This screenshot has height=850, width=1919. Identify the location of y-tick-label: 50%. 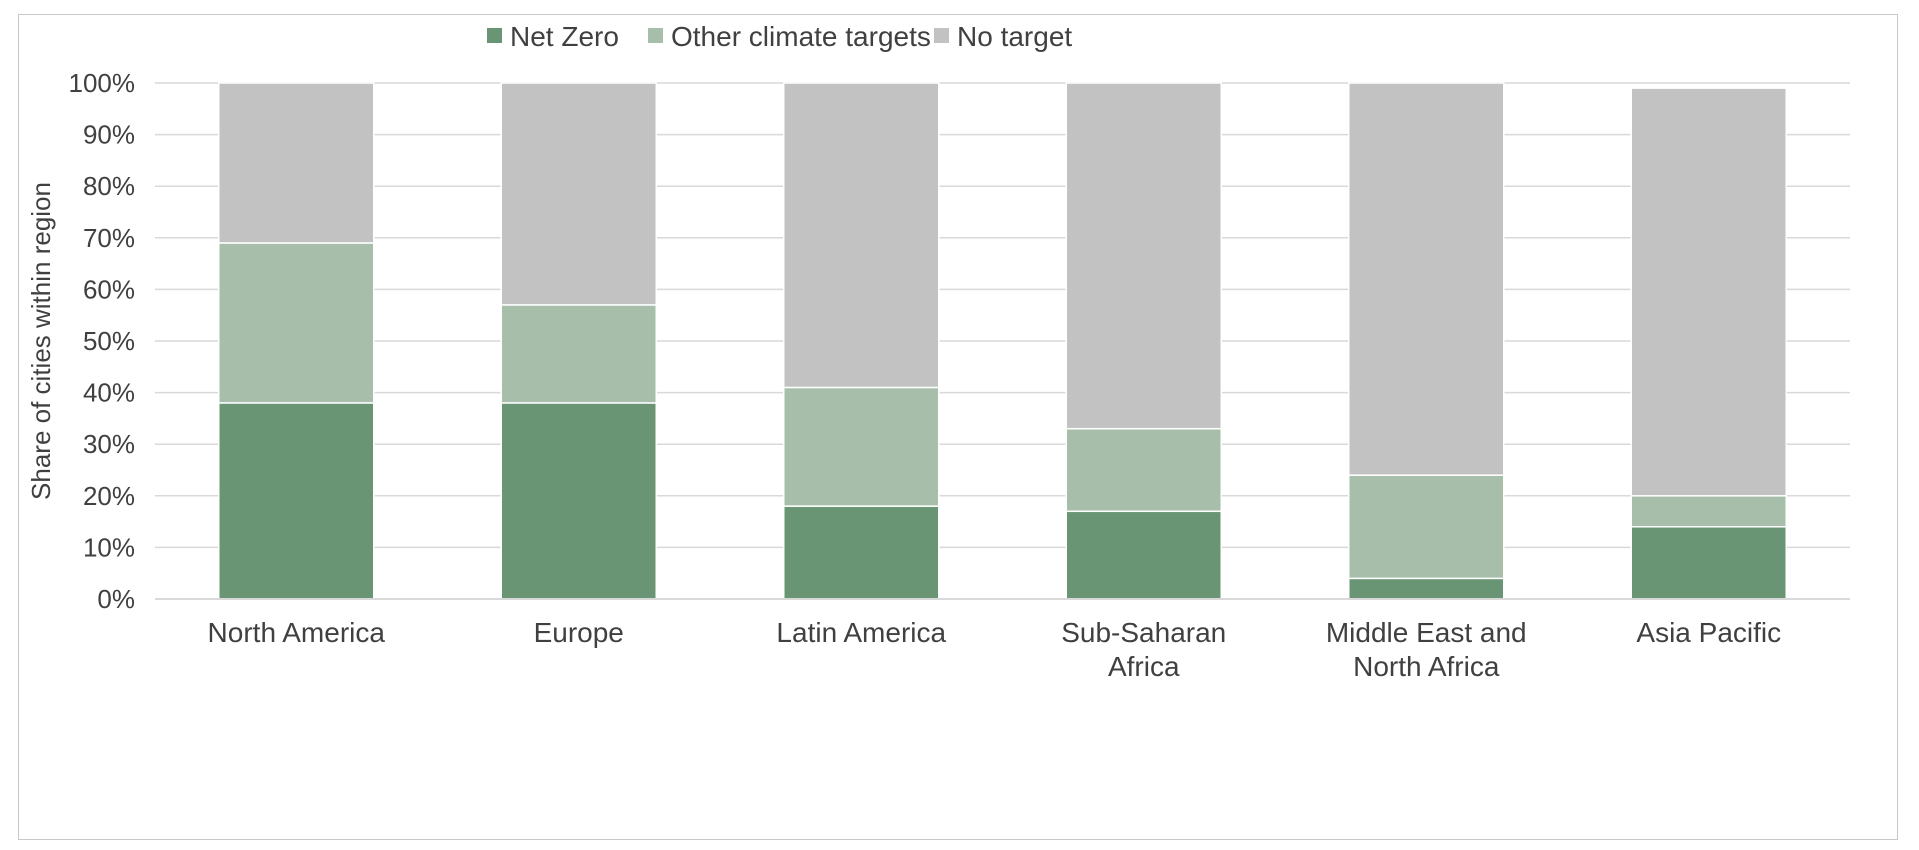
(109, 341).